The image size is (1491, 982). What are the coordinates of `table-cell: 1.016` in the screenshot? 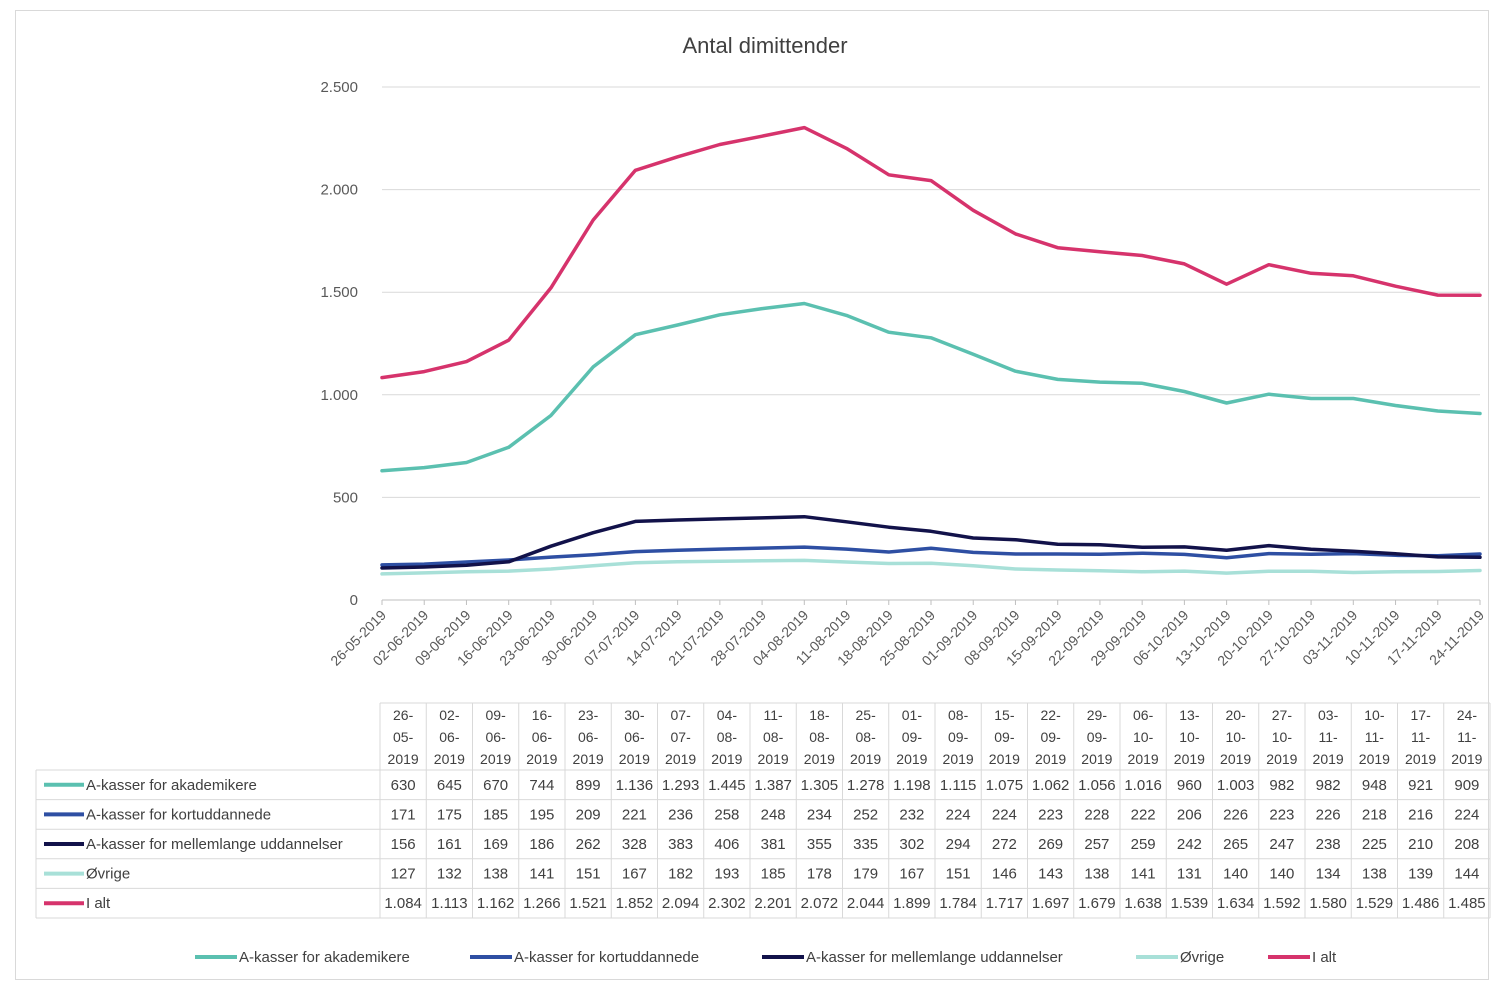 It's located at (1143, 785).